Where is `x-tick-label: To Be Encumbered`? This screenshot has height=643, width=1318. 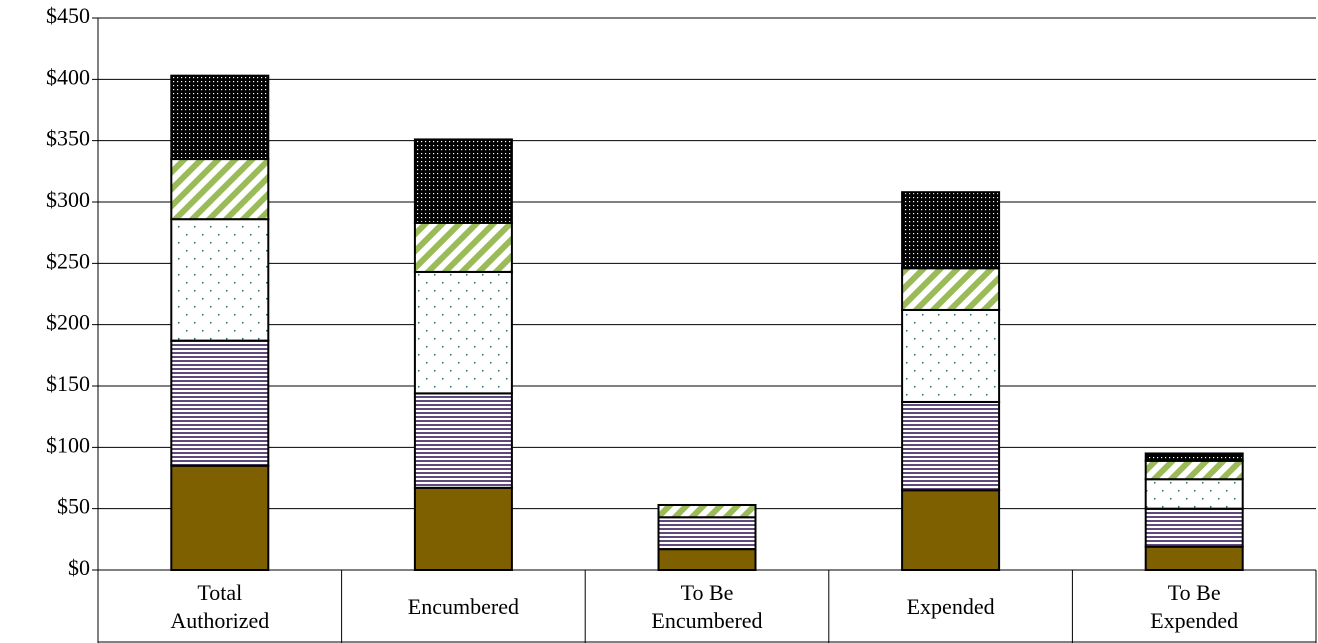
x-tick-label: To Be Encumbered is located at coordinates (707, 606).